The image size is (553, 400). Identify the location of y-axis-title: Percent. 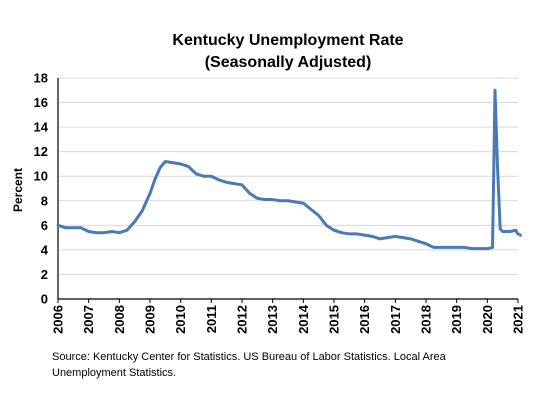
(18, 190).